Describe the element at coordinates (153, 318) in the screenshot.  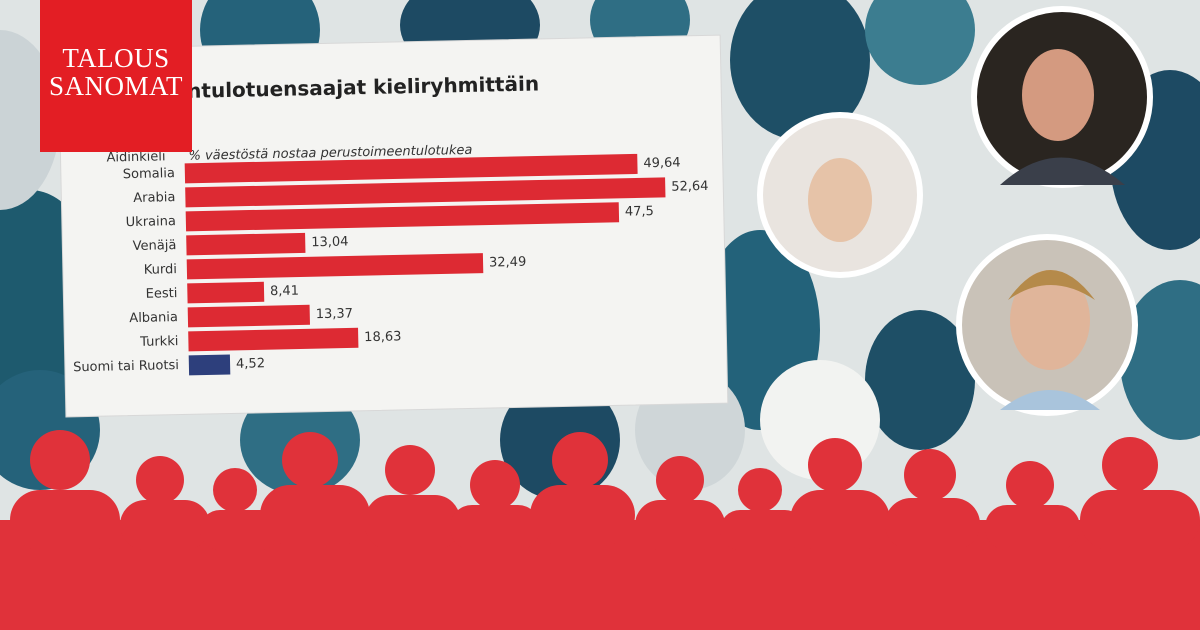
I see `category-label: Albania` at that location.